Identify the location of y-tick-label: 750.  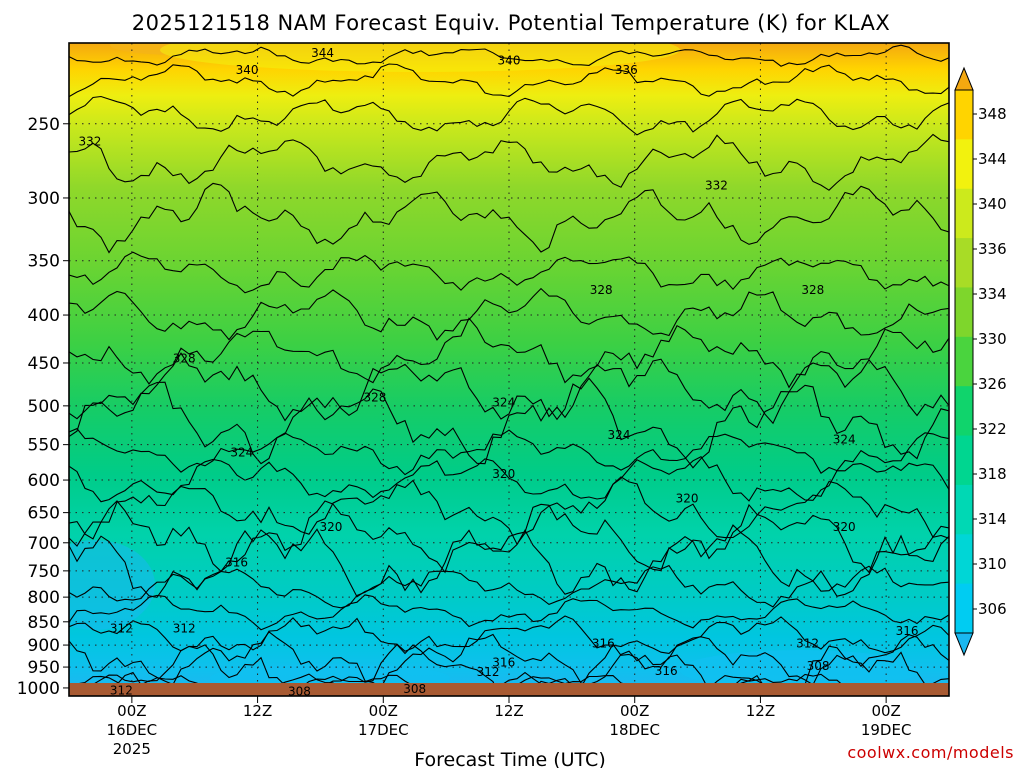
(44, 572).